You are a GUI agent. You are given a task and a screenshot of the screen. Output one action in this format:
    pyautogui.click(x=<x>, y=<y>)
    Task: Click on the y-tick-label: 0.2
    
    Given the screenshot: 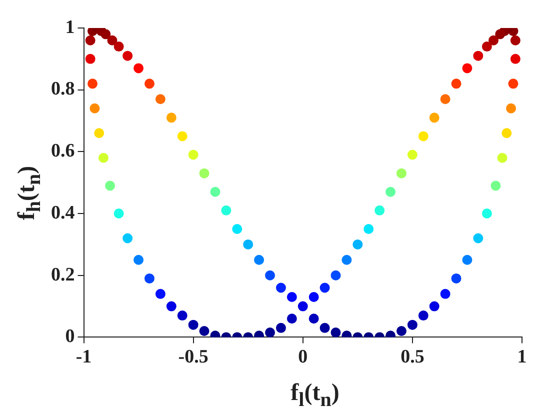 What is the action you would take?
    pyautogui.click(x=63, y=275)
    